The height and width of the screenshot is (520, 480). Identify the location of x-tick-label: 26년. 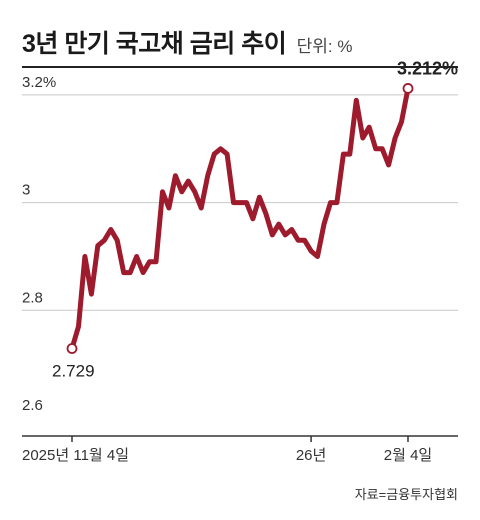
(311, 455).